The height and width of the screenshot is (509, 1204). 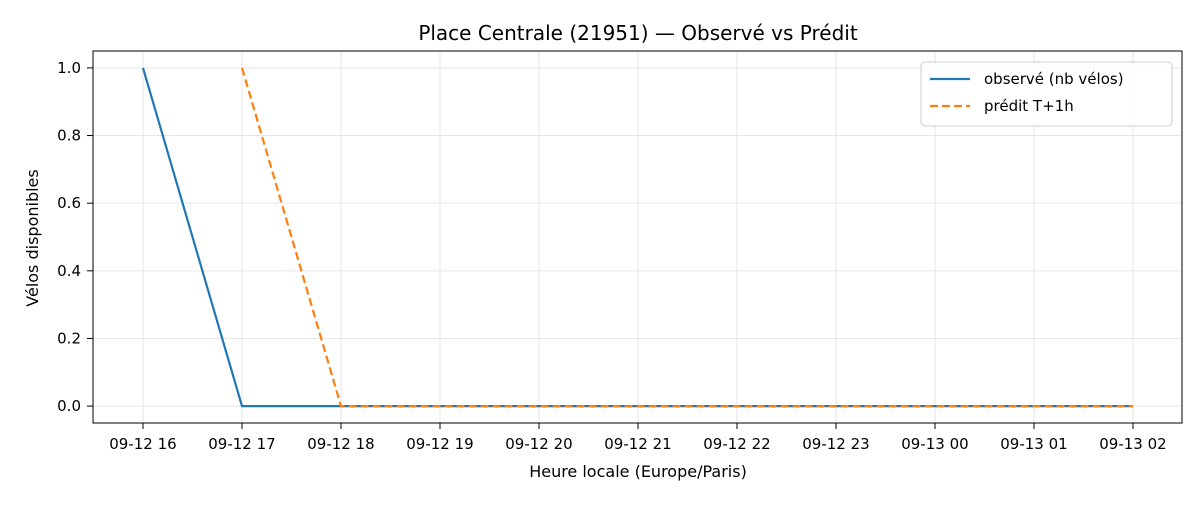 I want to click on y-tick-label: 0.4, so click(x=69, y=271).